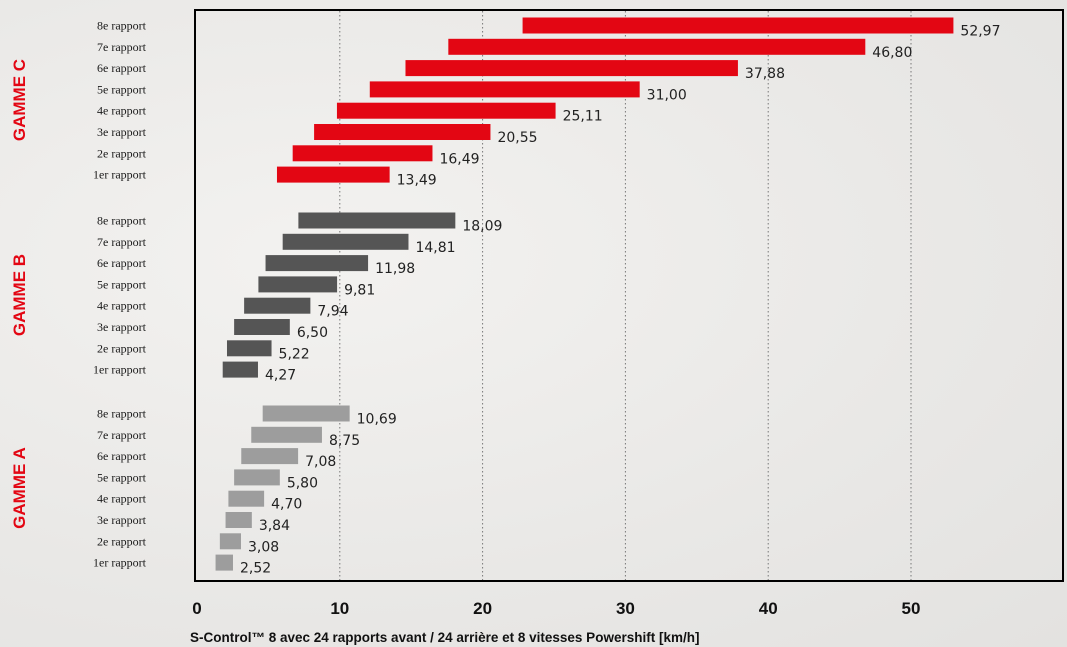 This screenshot has height=647, width=1067. What do you see at coordinates (625, 608) in the screenshot?
I see `x-tick-label: 30` at bounding box center [625, 608].